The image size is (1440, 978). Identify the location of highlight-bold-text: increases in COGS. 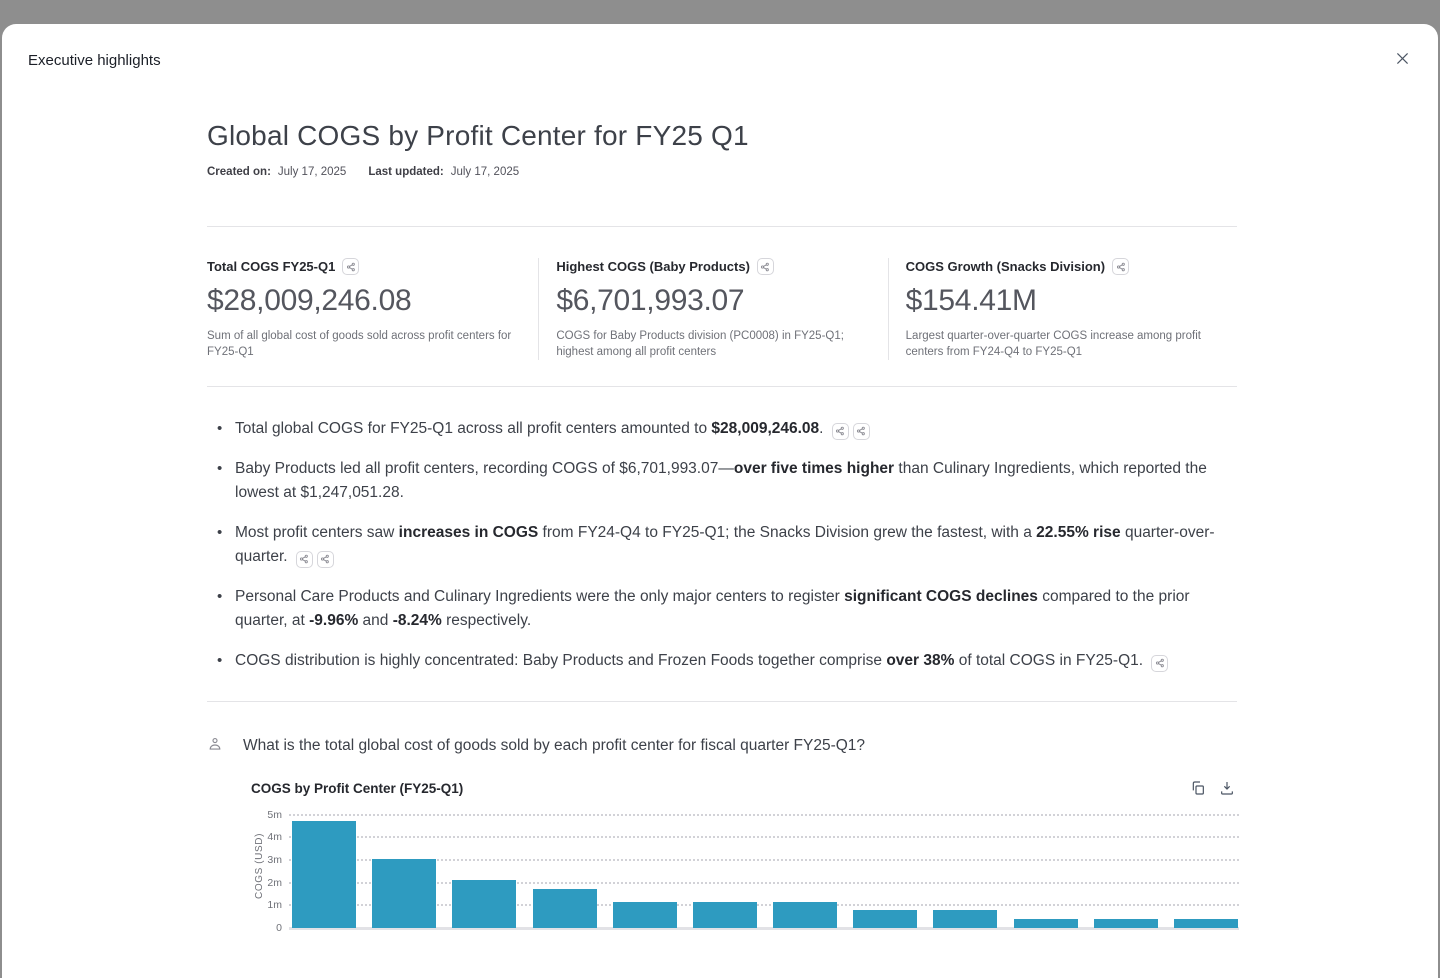
(468, 532).